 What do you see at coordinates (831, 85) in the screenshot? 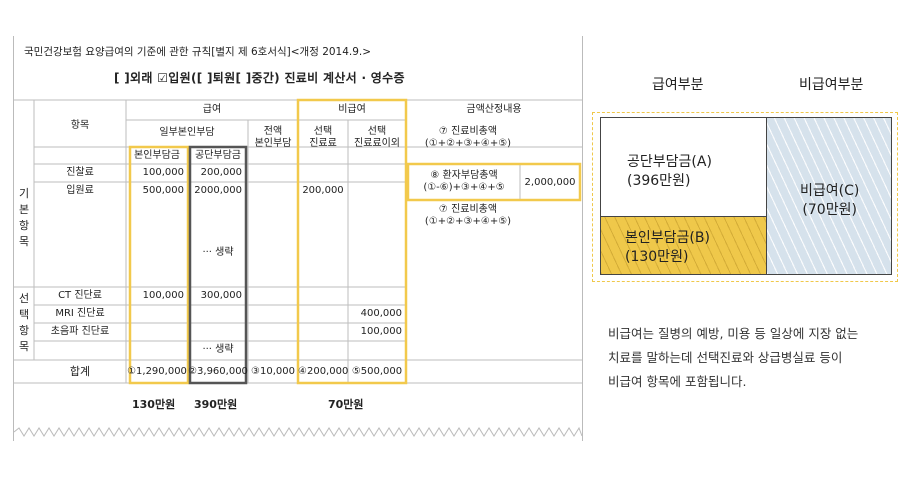
I see `noncovered-heading: 비급여부분` at bounding box center [831, 85].